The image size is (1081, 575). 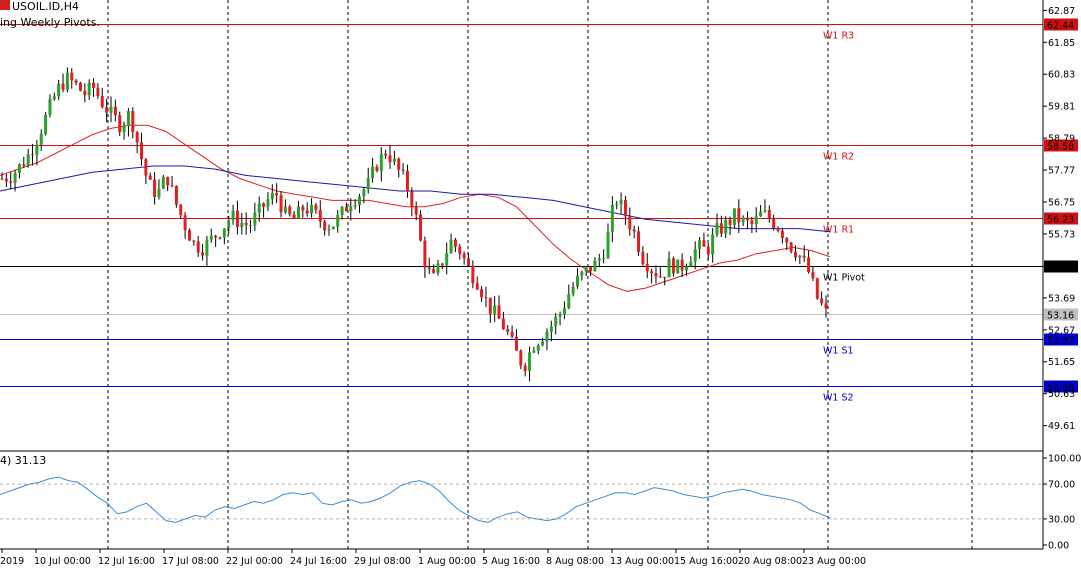 I want to click on time-tick-label: 24 Jul 16:00, so click(x=318, y=561).